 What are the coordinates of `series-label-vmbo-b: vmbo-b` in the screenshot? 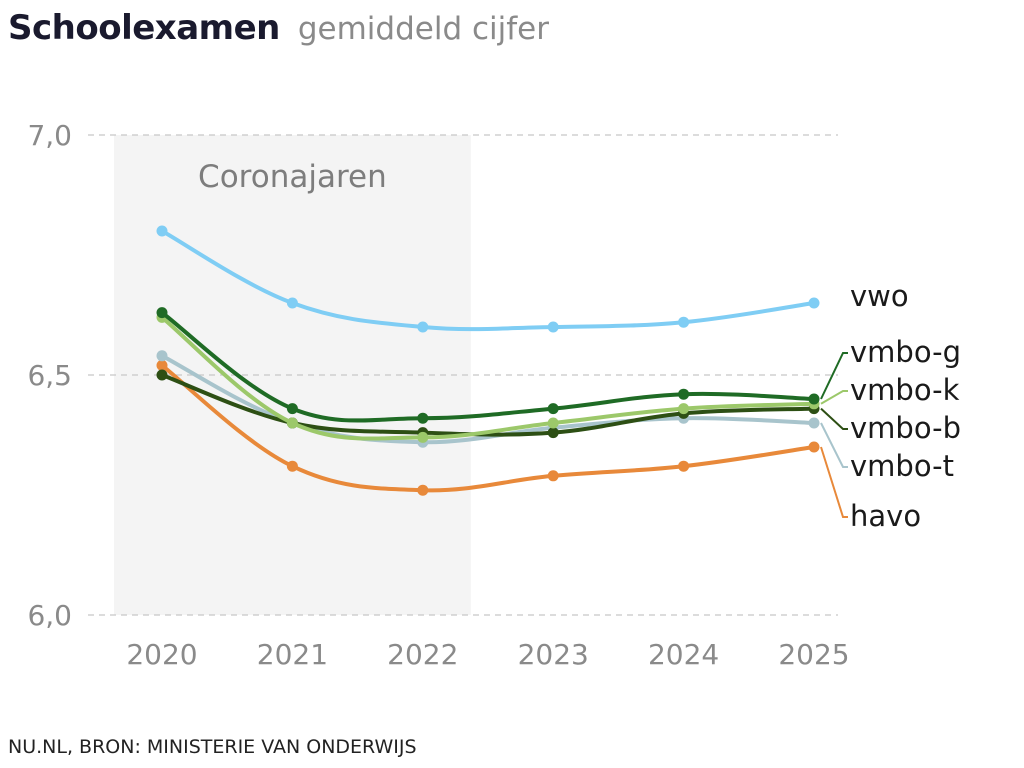 It's located at (905, 428).